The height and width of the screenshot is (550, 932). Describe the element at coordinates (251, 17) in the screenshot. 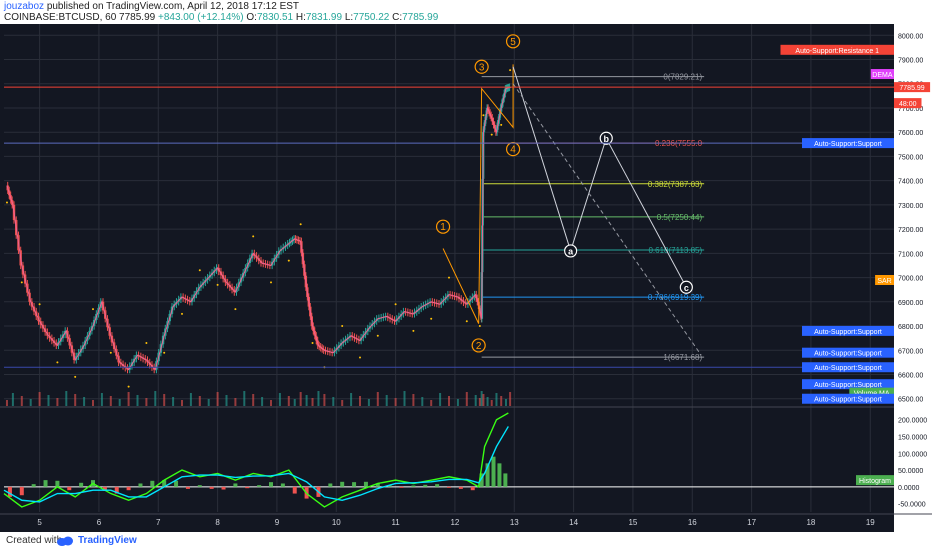

I see `open-label: O:` at that location.